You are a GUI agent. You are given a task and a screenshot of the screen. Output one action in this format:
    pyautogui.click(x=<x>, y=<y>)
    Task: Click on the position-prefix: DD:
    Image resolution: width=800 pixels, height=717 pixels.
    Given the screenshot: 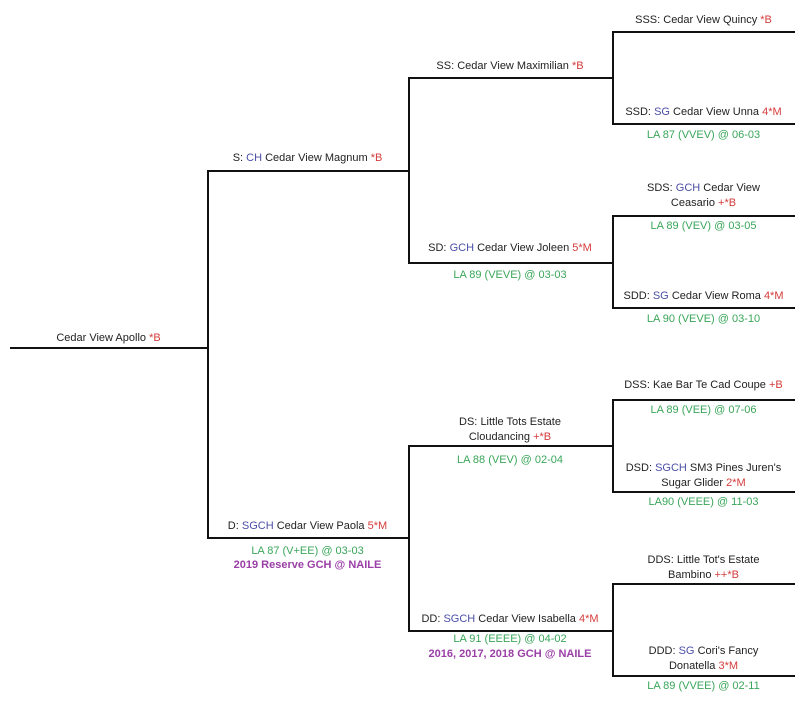 What is the action you would take?
    pyautogui.click(x=431, y=619)
    